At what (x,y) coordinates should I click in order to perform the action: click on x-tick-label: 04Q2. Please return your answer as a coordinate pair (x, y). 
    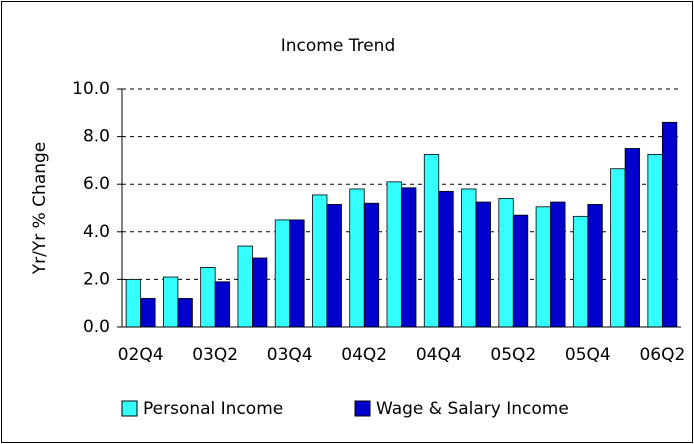
    Looking at the image, I should click on (364, 355).